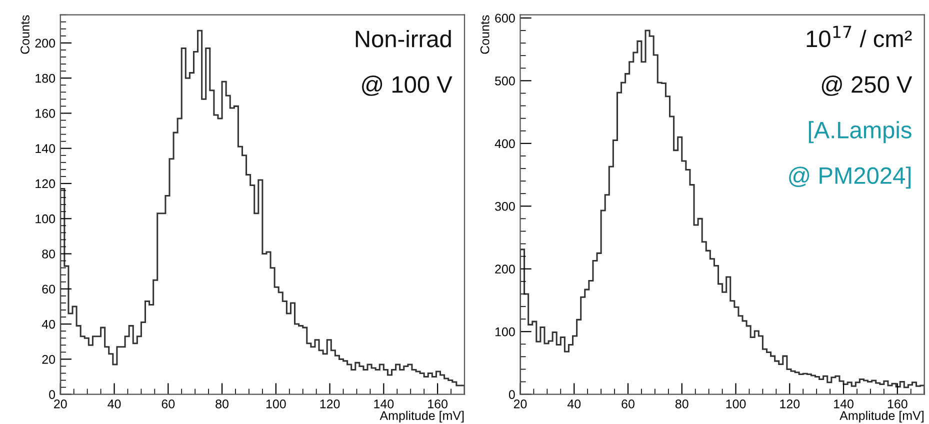 The height and width of the screenshot is (424, 929). What do you see at coordinates (46, 183) in the screenshot?
I see `y-tick-label: 120` at bounding box center [46, 183].